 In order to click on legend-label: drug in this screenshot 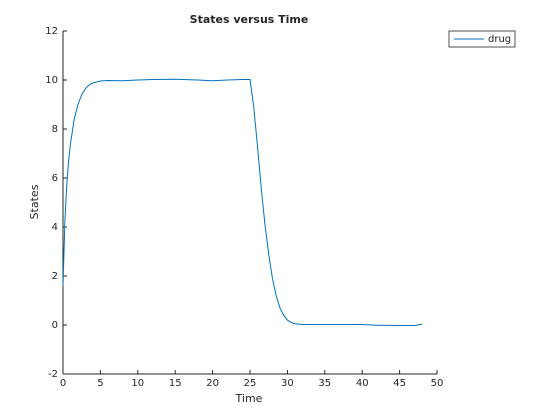, I will do `click(499, 39)`.